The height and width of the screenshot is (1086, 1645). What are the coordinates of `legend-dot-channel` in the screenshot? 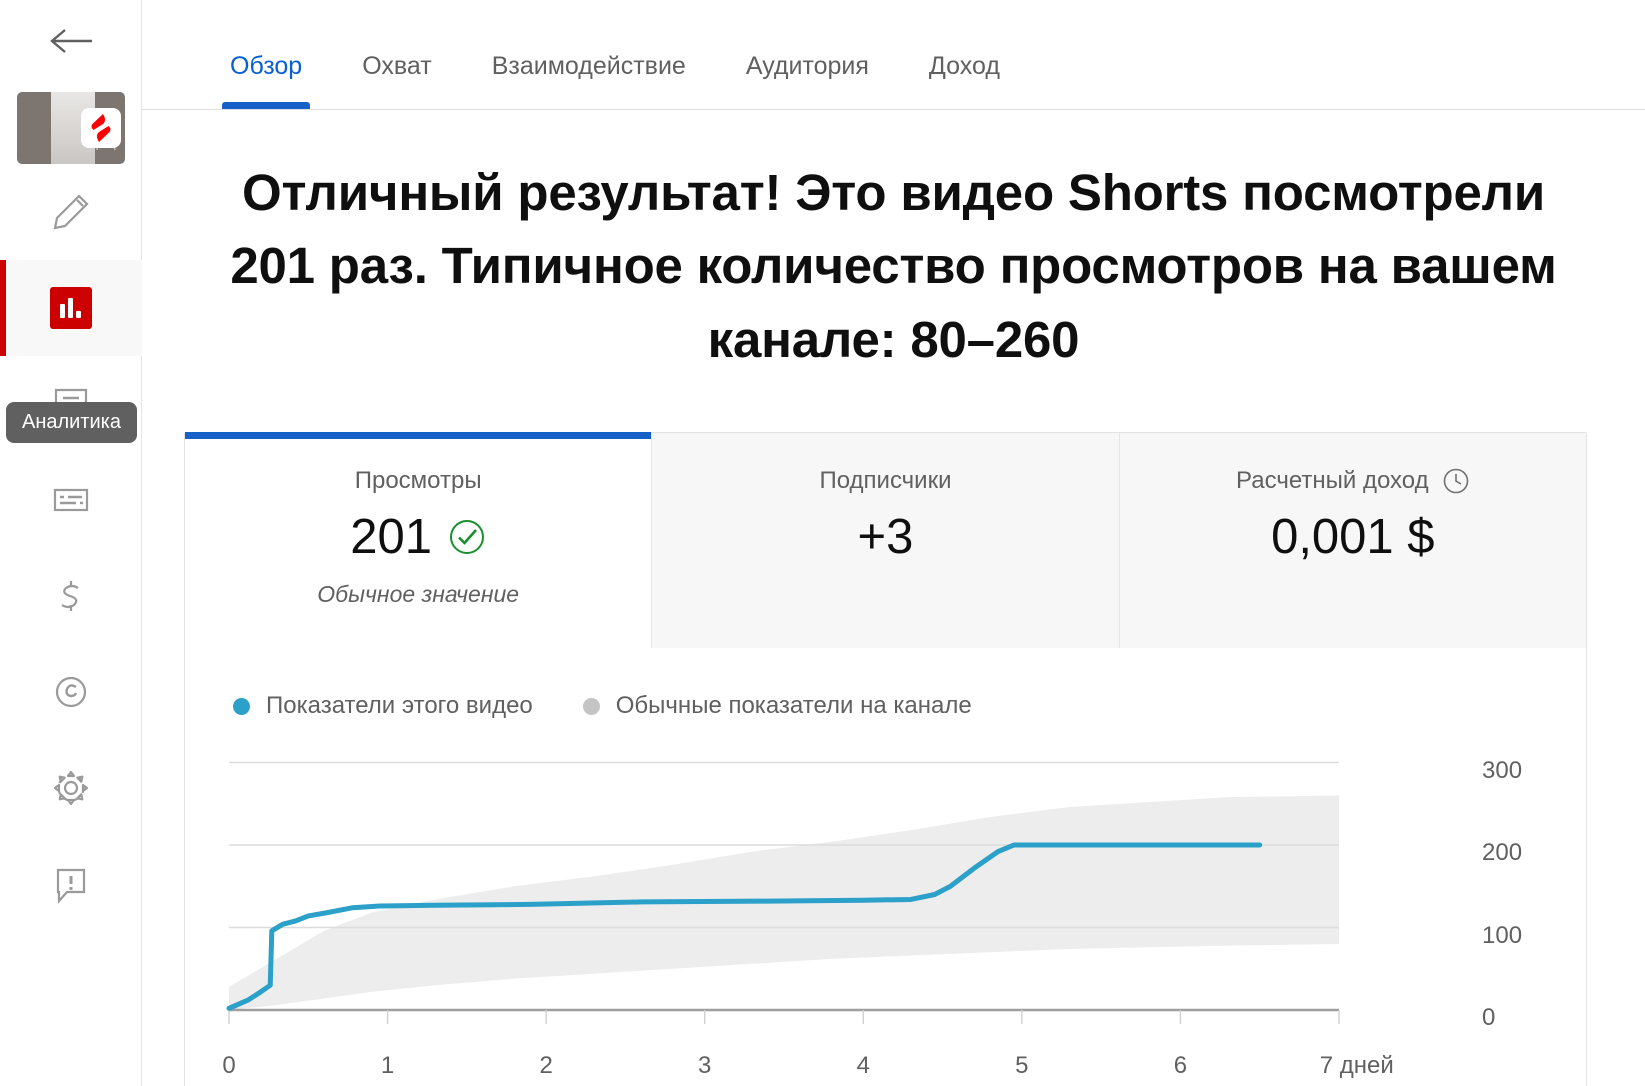 It's located at (591, 706).